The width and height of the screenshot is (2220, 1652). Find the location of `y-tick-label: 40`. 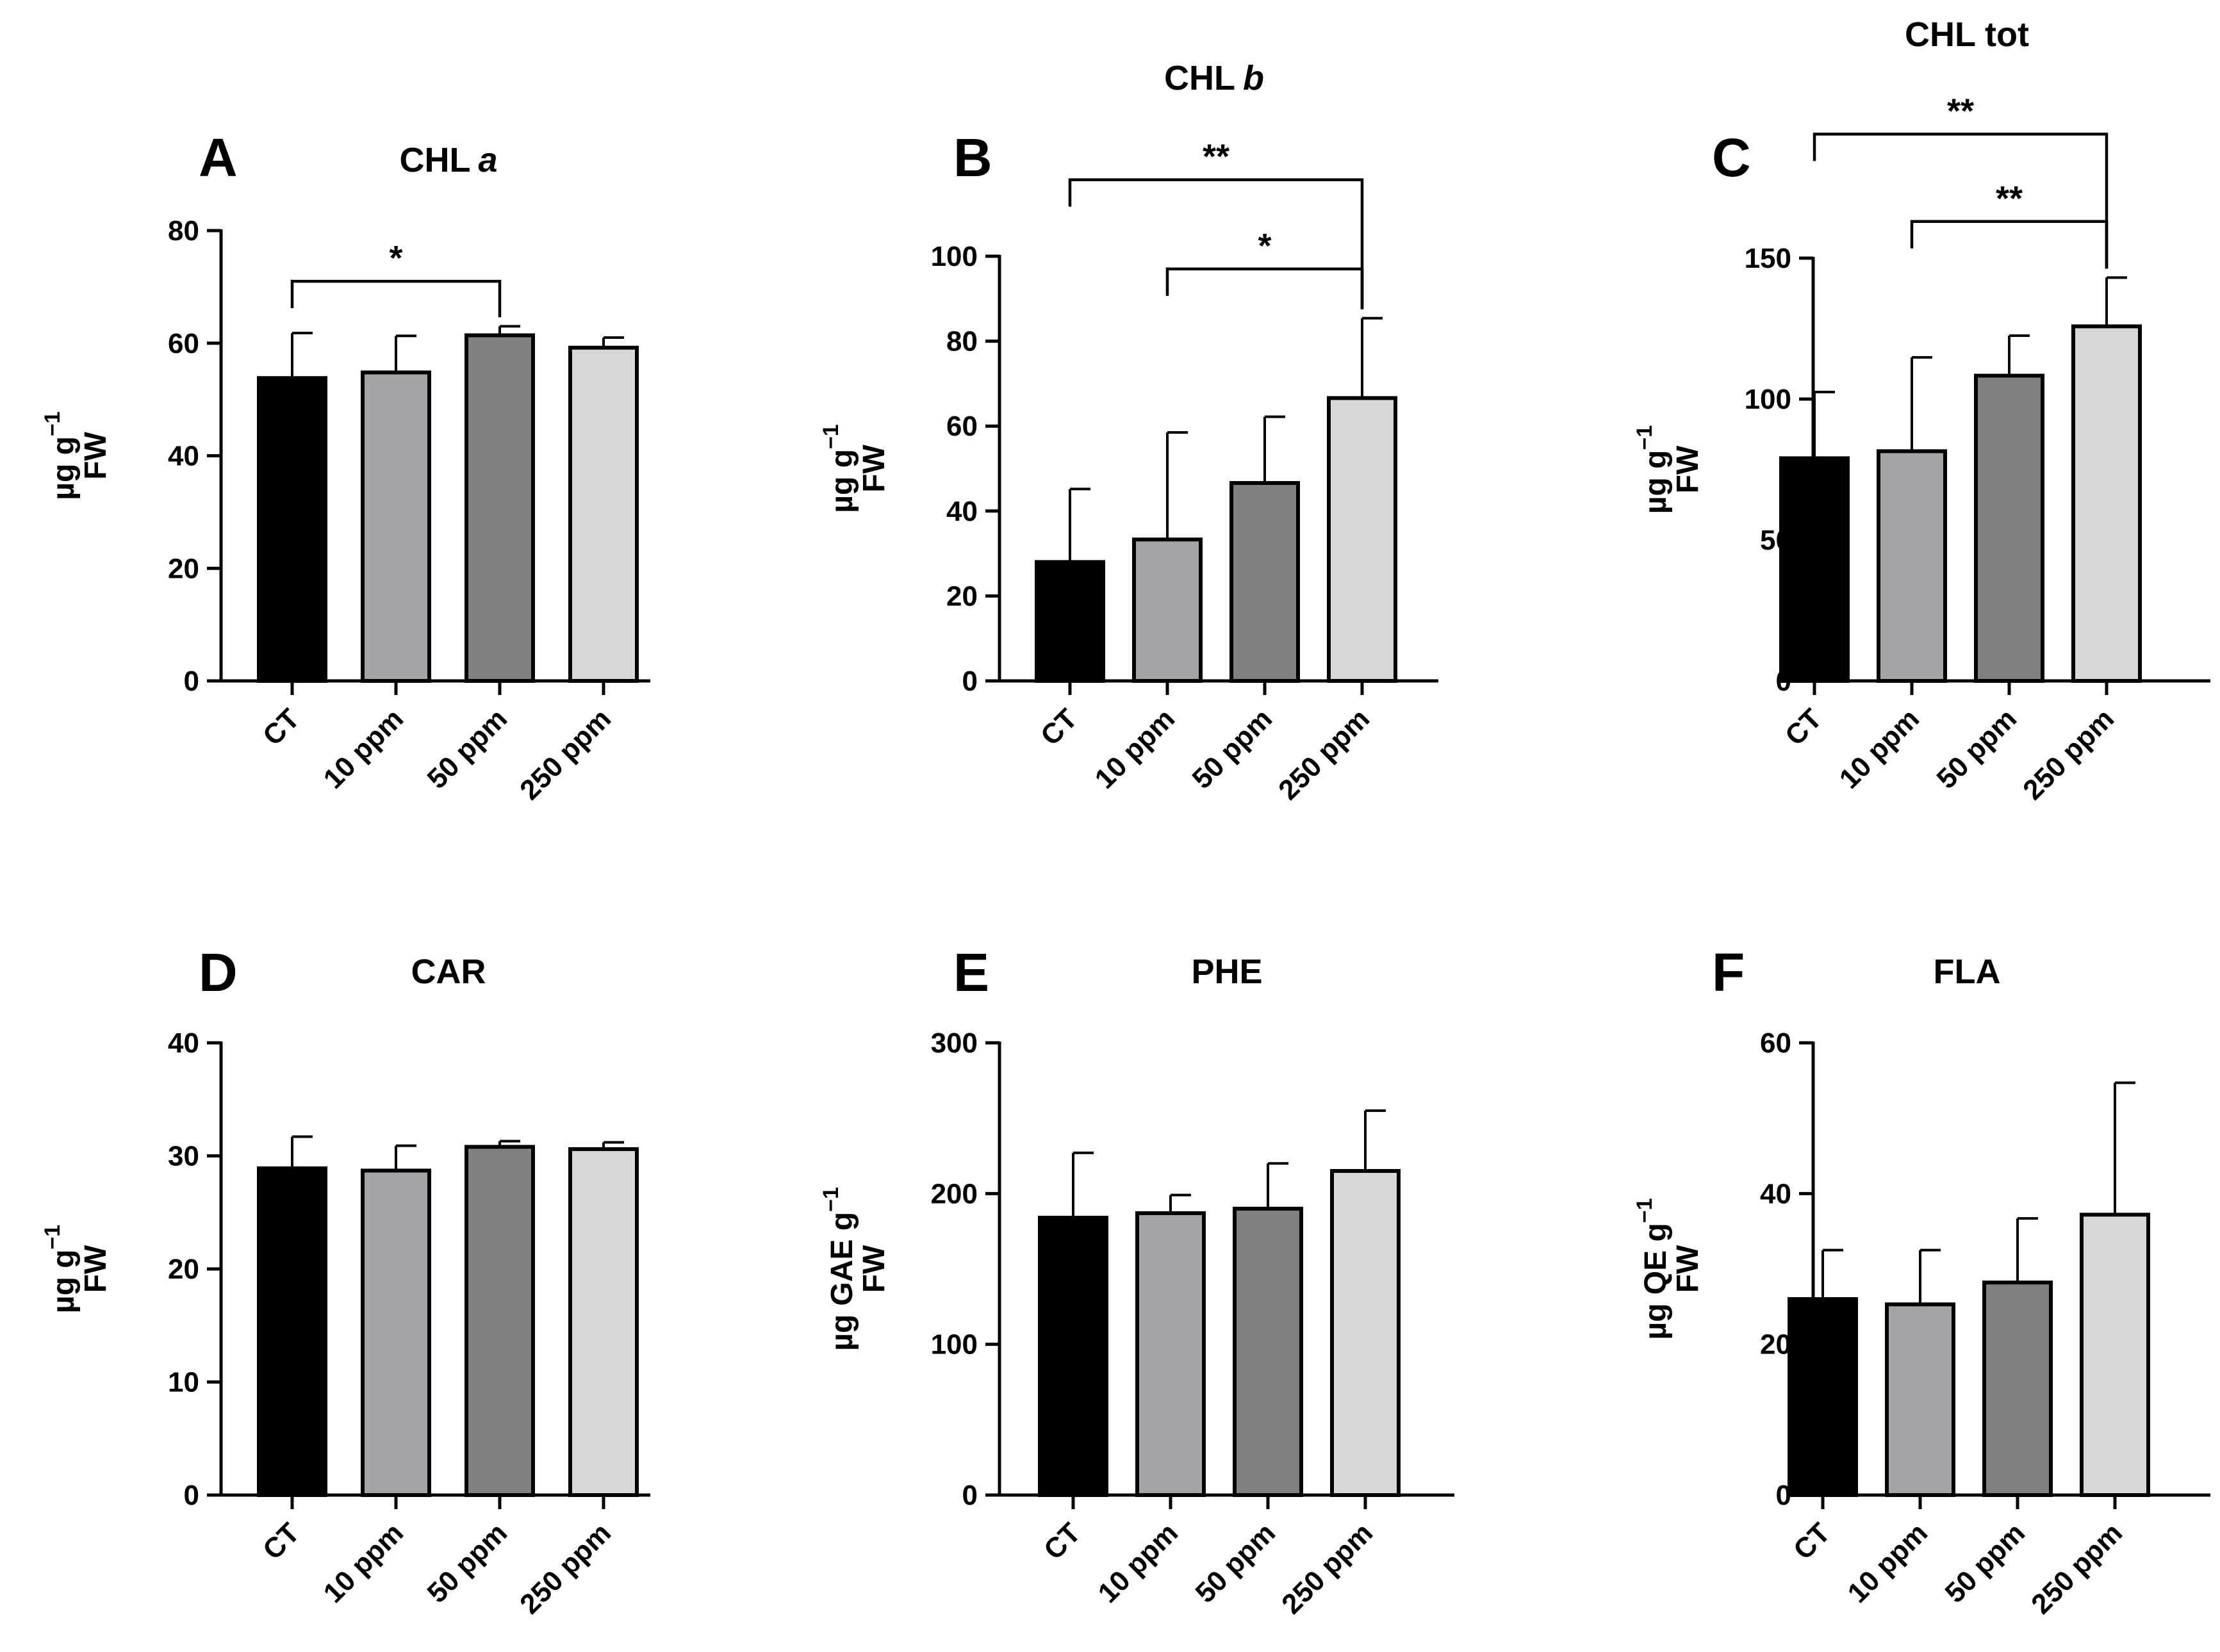

y-tick-label: 40 is located at coordinates (1775, 1193).